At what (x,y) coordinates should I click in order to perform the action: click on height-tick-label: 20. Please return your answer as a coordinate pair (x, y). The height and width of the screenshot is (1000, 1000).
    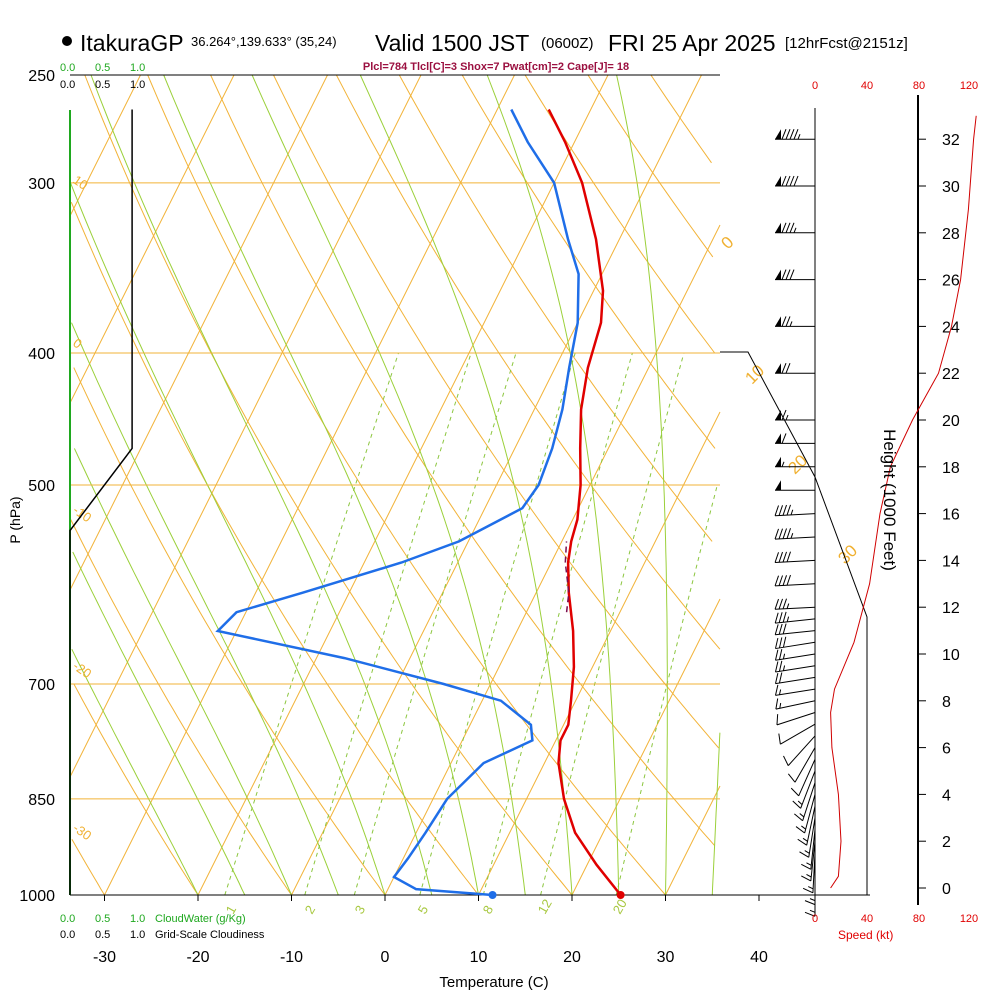
    Looking at the image, I should click on (951, 421).